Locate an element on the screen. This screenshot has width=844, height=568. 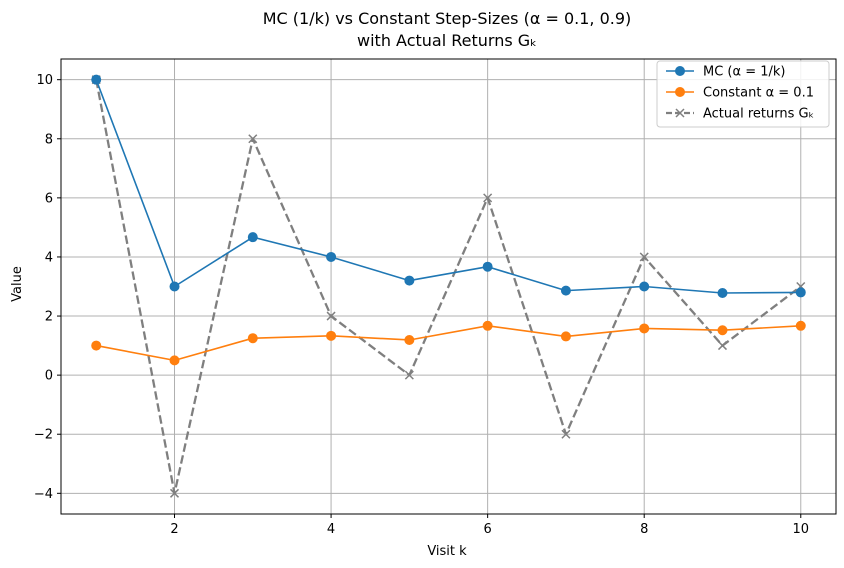
x-tick-label: 8 is located at coordinates (644, 529).